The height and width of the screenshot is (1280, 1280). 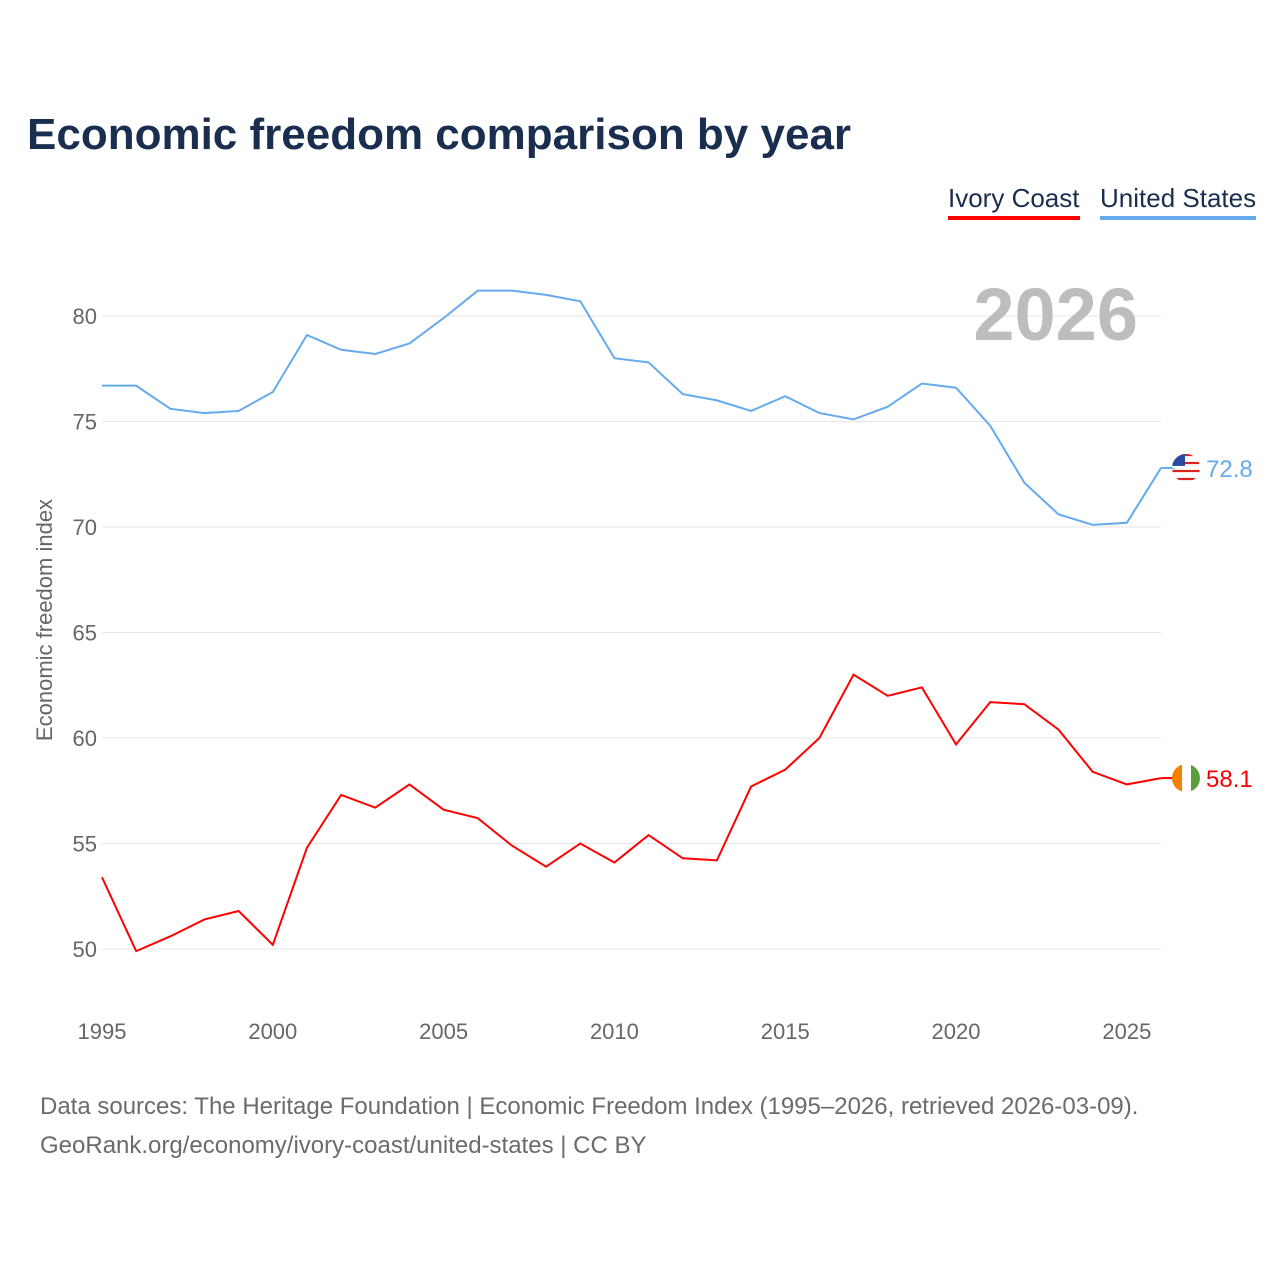 What do you see at coordinates (1014, 201) in the screenshot?
I see `legend-ivory-coast: Ivory Coast` at bounding box center [1014, 201].